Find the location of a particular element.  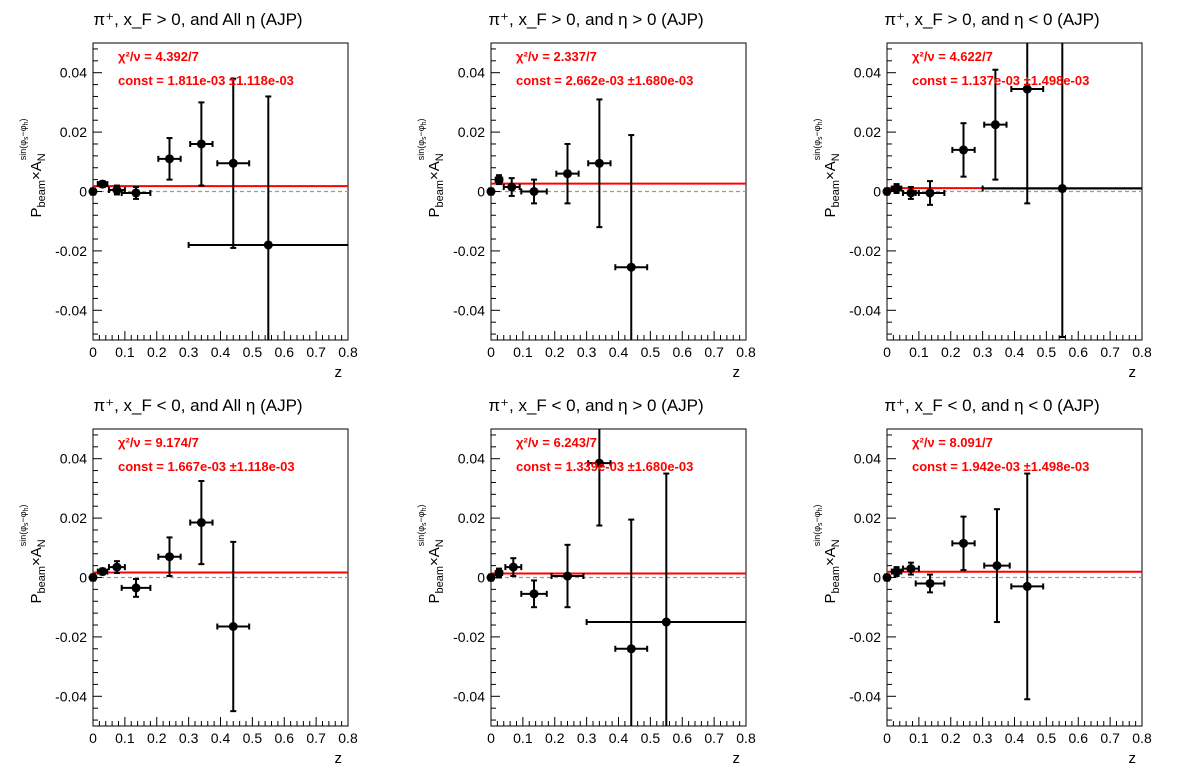

fit-const-text: const = 1.811e-03 ±1.118e-03 is located at coordinates (206, 80).